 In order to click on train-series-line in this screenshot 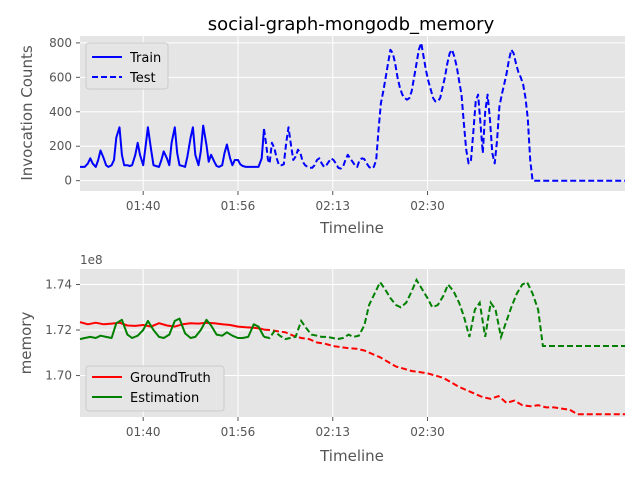, I will do `click(172, 146)`.